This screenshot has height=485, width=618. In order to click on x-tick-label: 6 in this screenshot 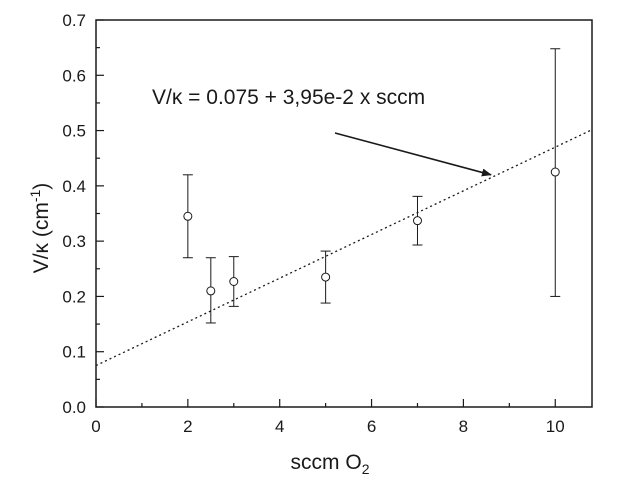, I will do `click(371, 426)`.